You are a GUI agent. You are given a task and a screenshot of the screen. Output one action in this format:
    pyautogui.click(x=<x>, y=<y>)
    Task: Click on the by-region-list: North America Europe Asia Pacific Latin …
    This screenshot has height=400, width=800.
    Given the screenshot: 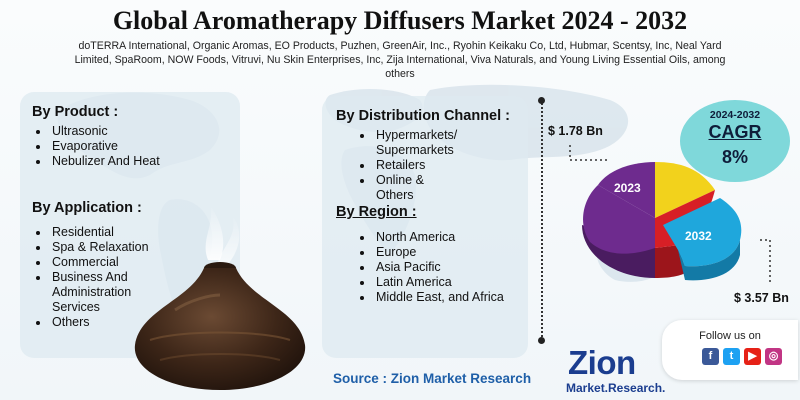 What is the action you would take?
    pyautogui.click(x=441, y=267)
    